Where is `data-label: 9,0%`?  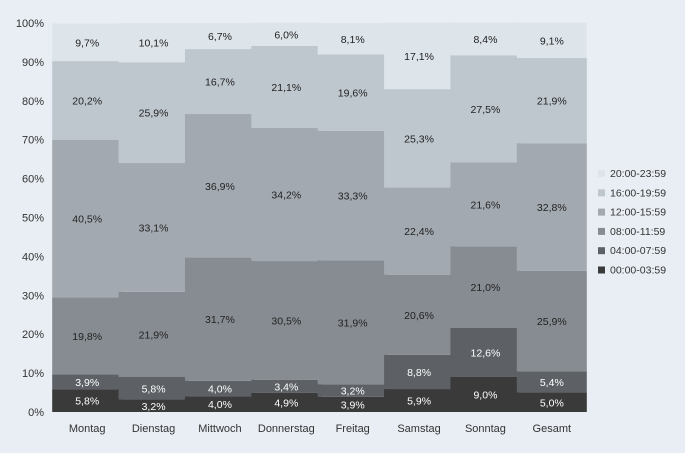
data-label: 9,0% is located at coordinates (485, 395).